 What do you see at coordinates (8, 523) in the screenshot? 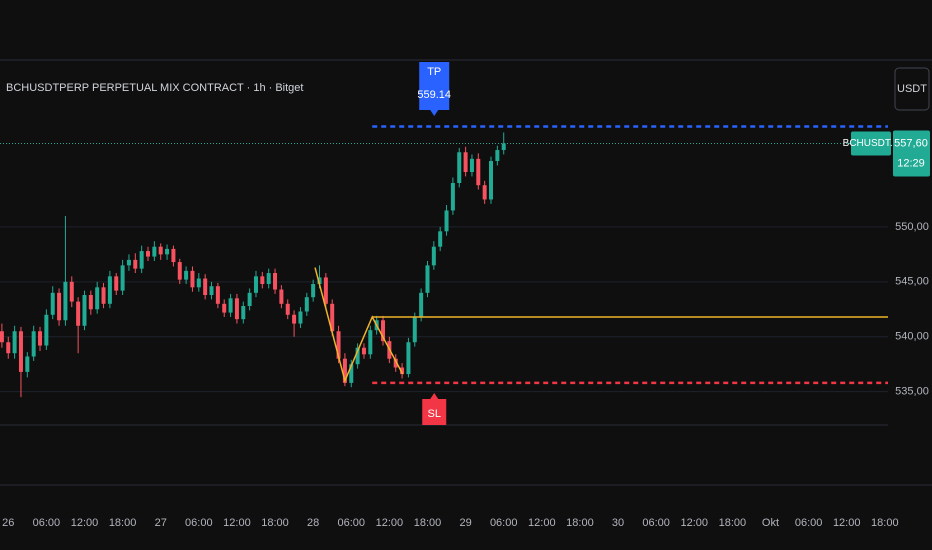
I see `x-tick-label: 26` at bounding box center [8, 523].